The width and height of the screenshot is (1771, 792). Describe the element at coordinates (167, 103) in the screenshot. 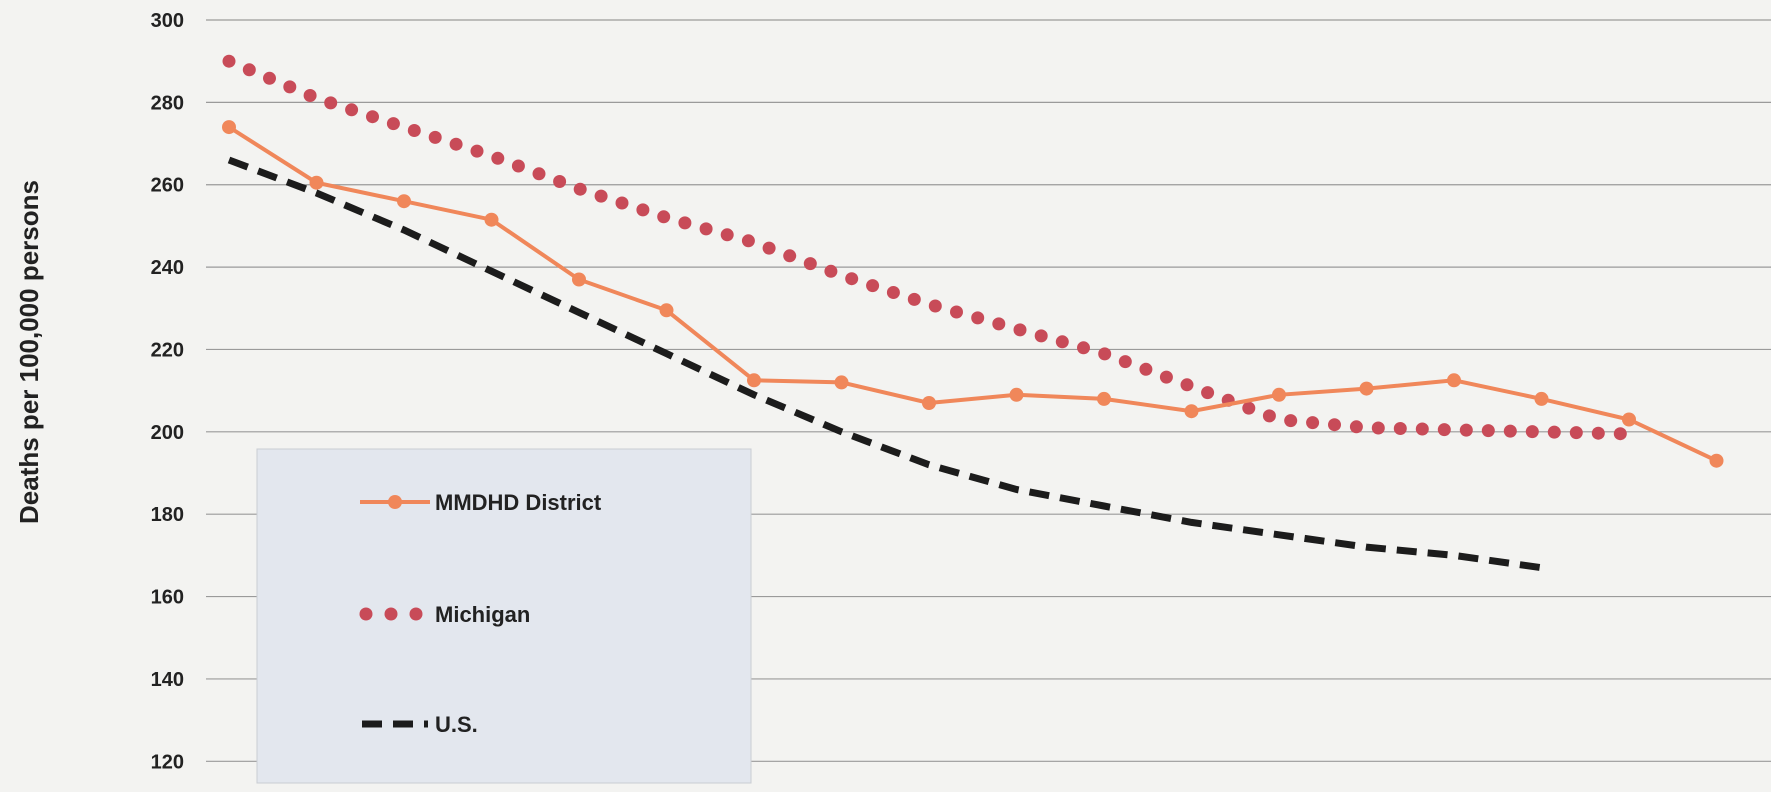

I see `y-tick-label-280: 280` at that location.